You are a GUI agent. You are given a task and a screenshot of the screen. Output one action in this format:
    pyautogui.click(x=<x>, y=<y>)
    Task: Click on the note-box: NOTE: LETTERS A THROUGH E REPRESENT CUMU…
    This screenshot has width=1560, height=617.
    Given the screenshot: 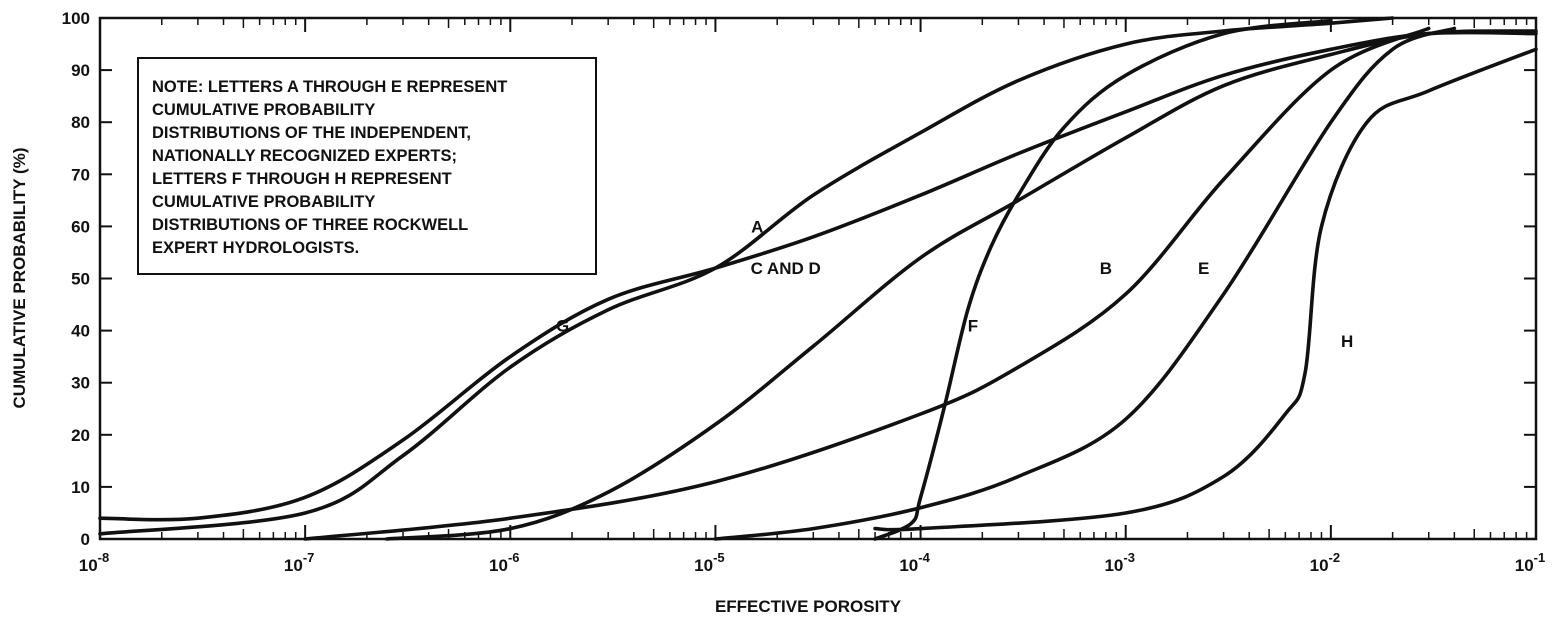 What is the action you would take?
    pyautogui.click(x=367, y=166)
    